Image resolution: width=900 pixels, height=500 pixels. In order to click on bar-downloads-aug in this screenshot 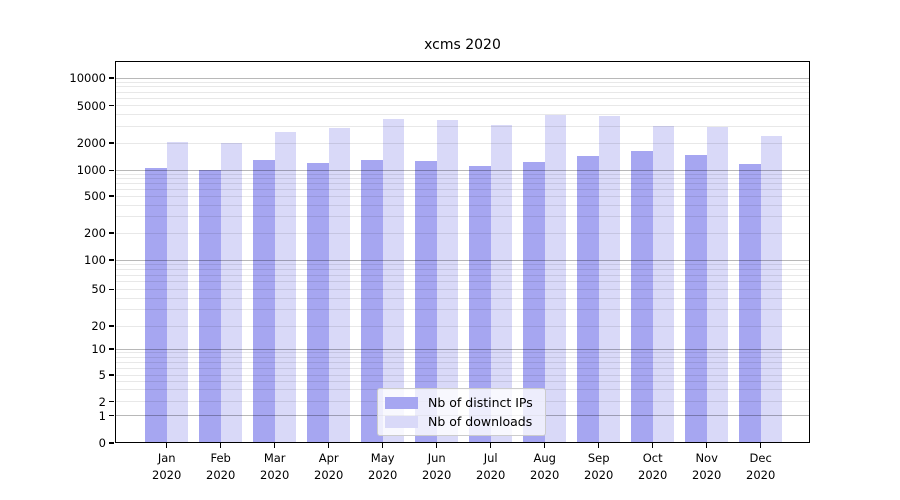, I will do `click(555, 279)`.